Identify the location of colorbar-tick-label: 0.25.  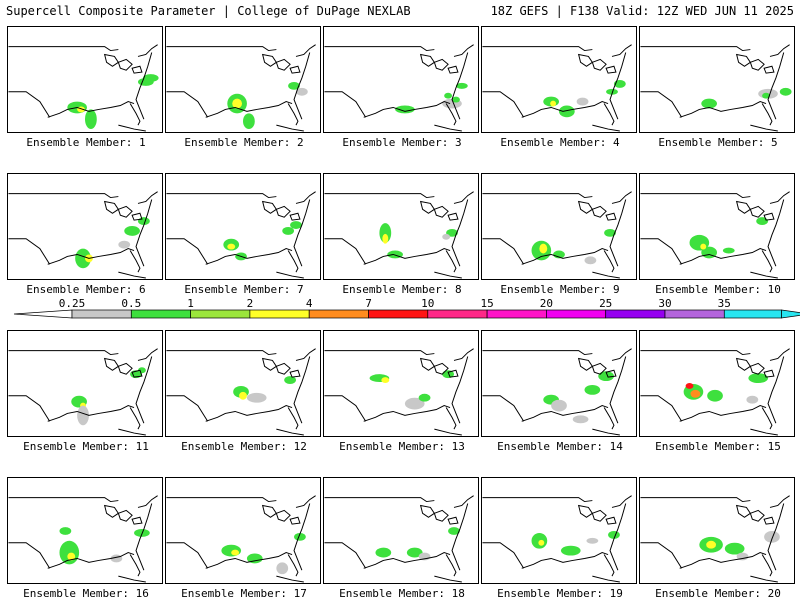
(72, 303).